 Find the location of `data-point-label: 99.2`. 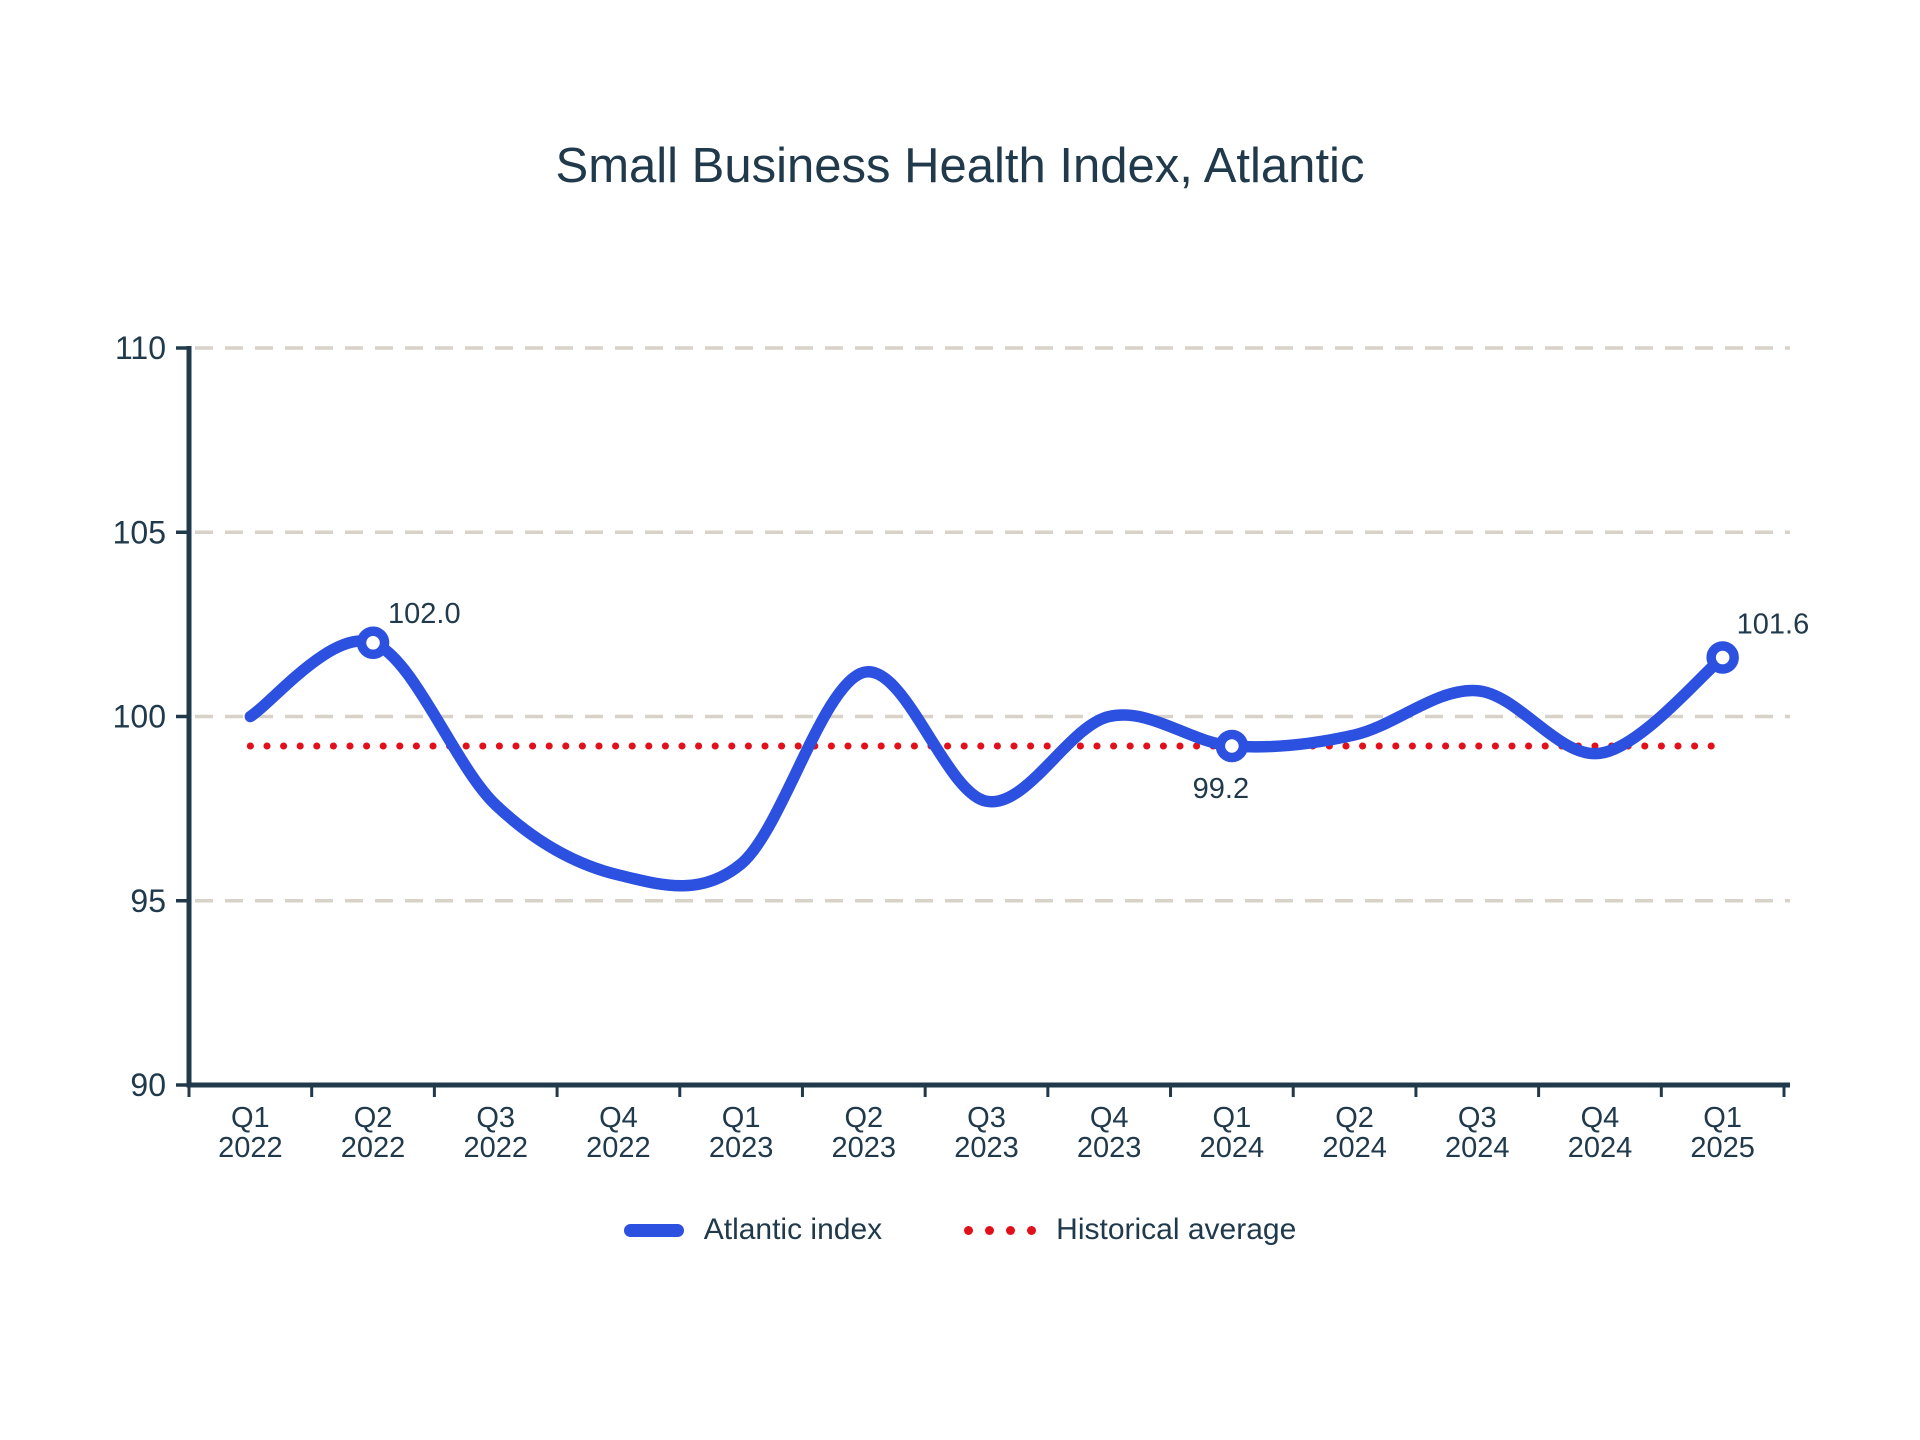

data-point-label: 99.2 is located at coordinates (1221, 789).